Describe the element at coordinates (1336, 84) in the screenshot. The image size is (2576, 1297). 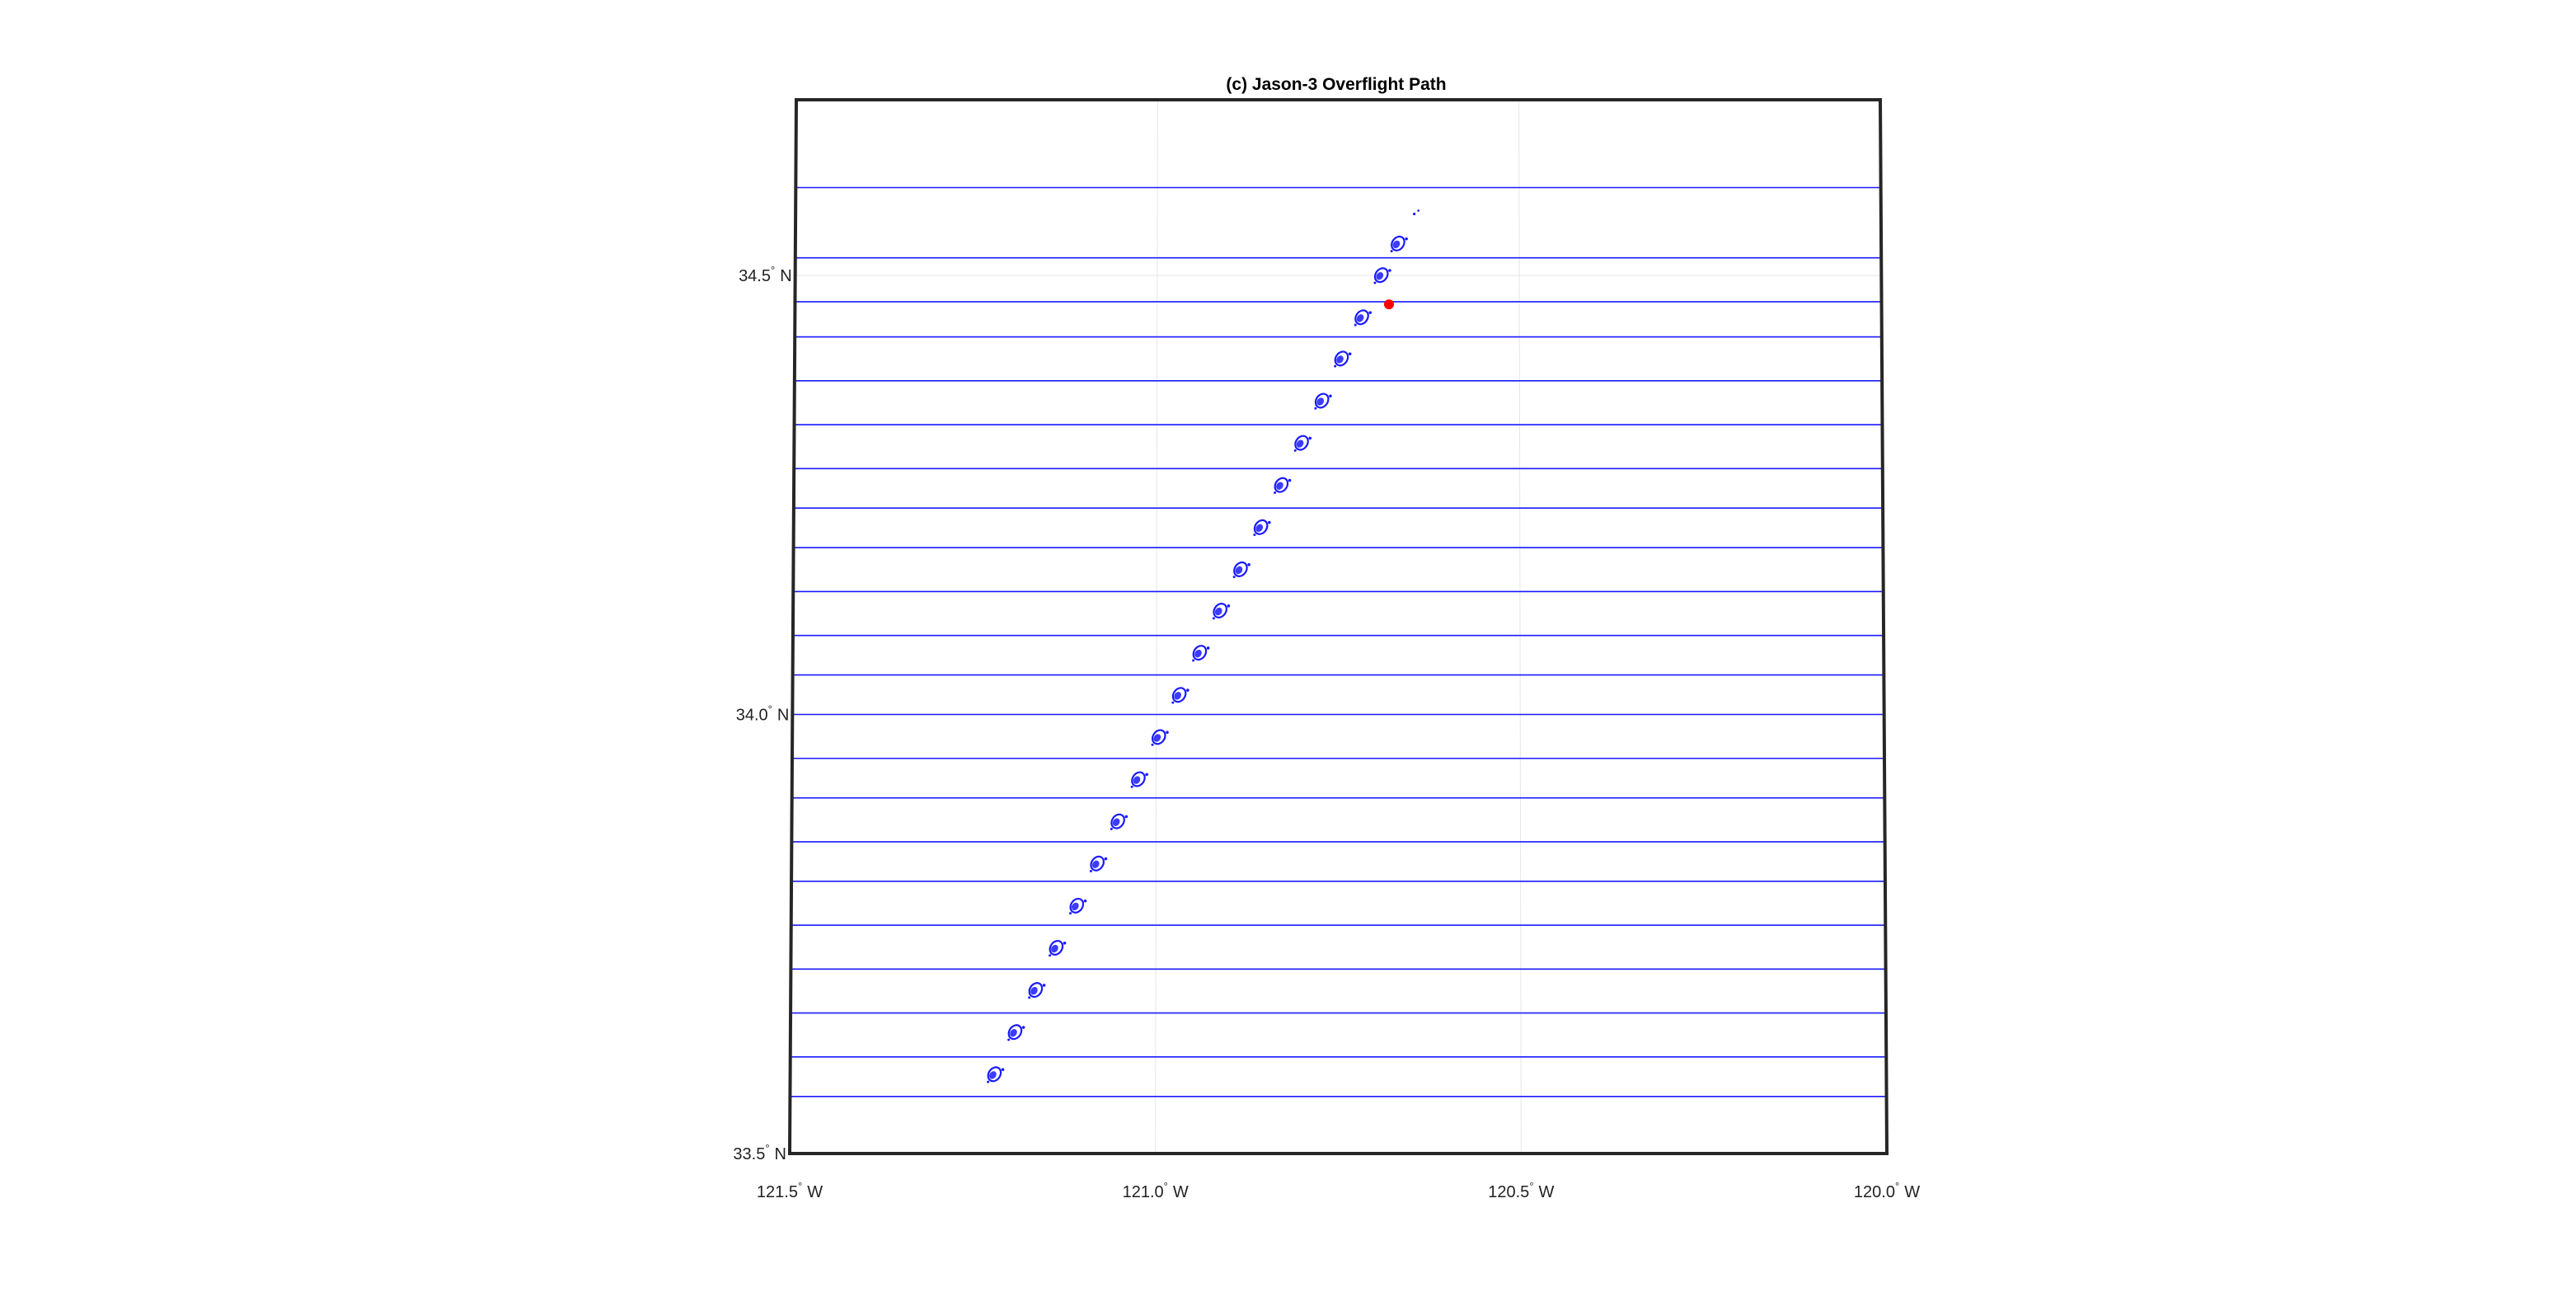
I see `map-title: (c) Jason-3 Overflight Path` at that location.